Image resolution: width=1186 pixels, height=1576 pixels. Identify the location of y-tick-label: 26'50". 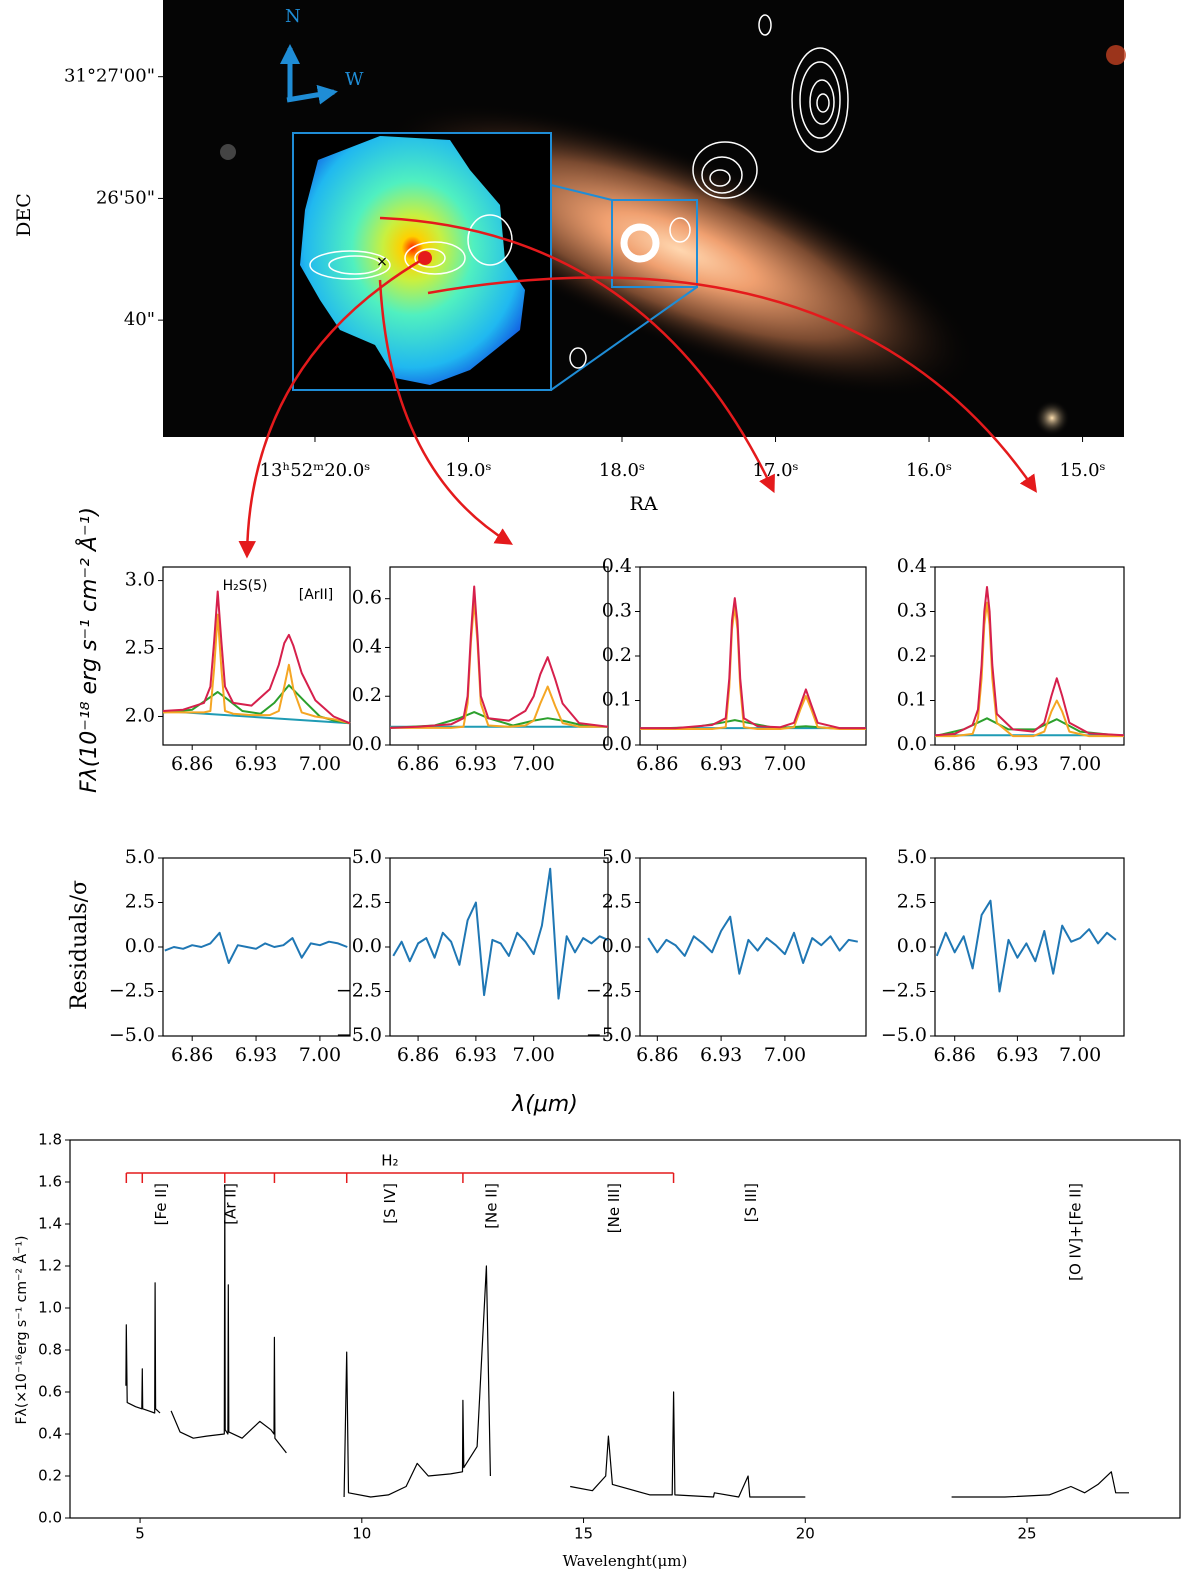
(125, 197).